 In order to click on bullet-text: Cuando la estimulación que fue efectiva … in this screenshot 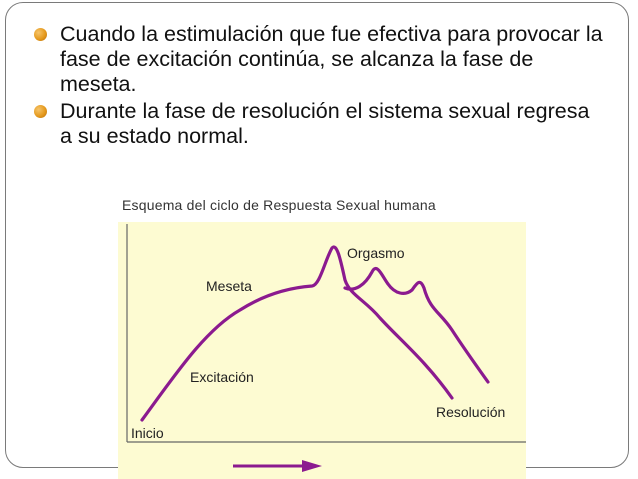, I will do `click(331, 59)`.